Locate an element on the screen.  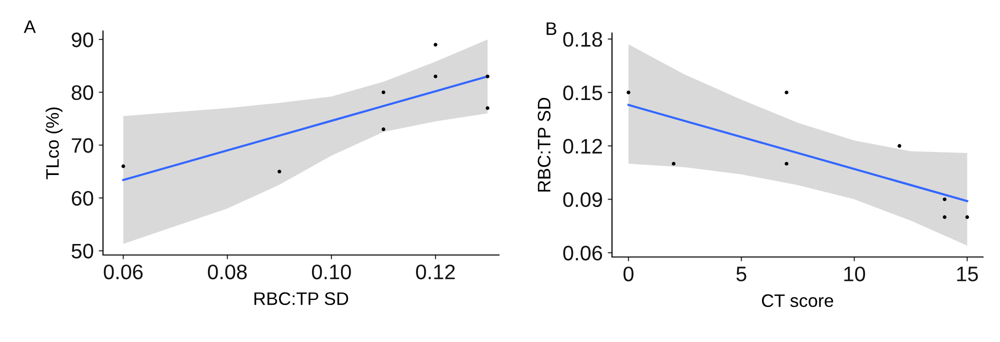
x-tick-label: 15 is located at coordinates (967, 274).